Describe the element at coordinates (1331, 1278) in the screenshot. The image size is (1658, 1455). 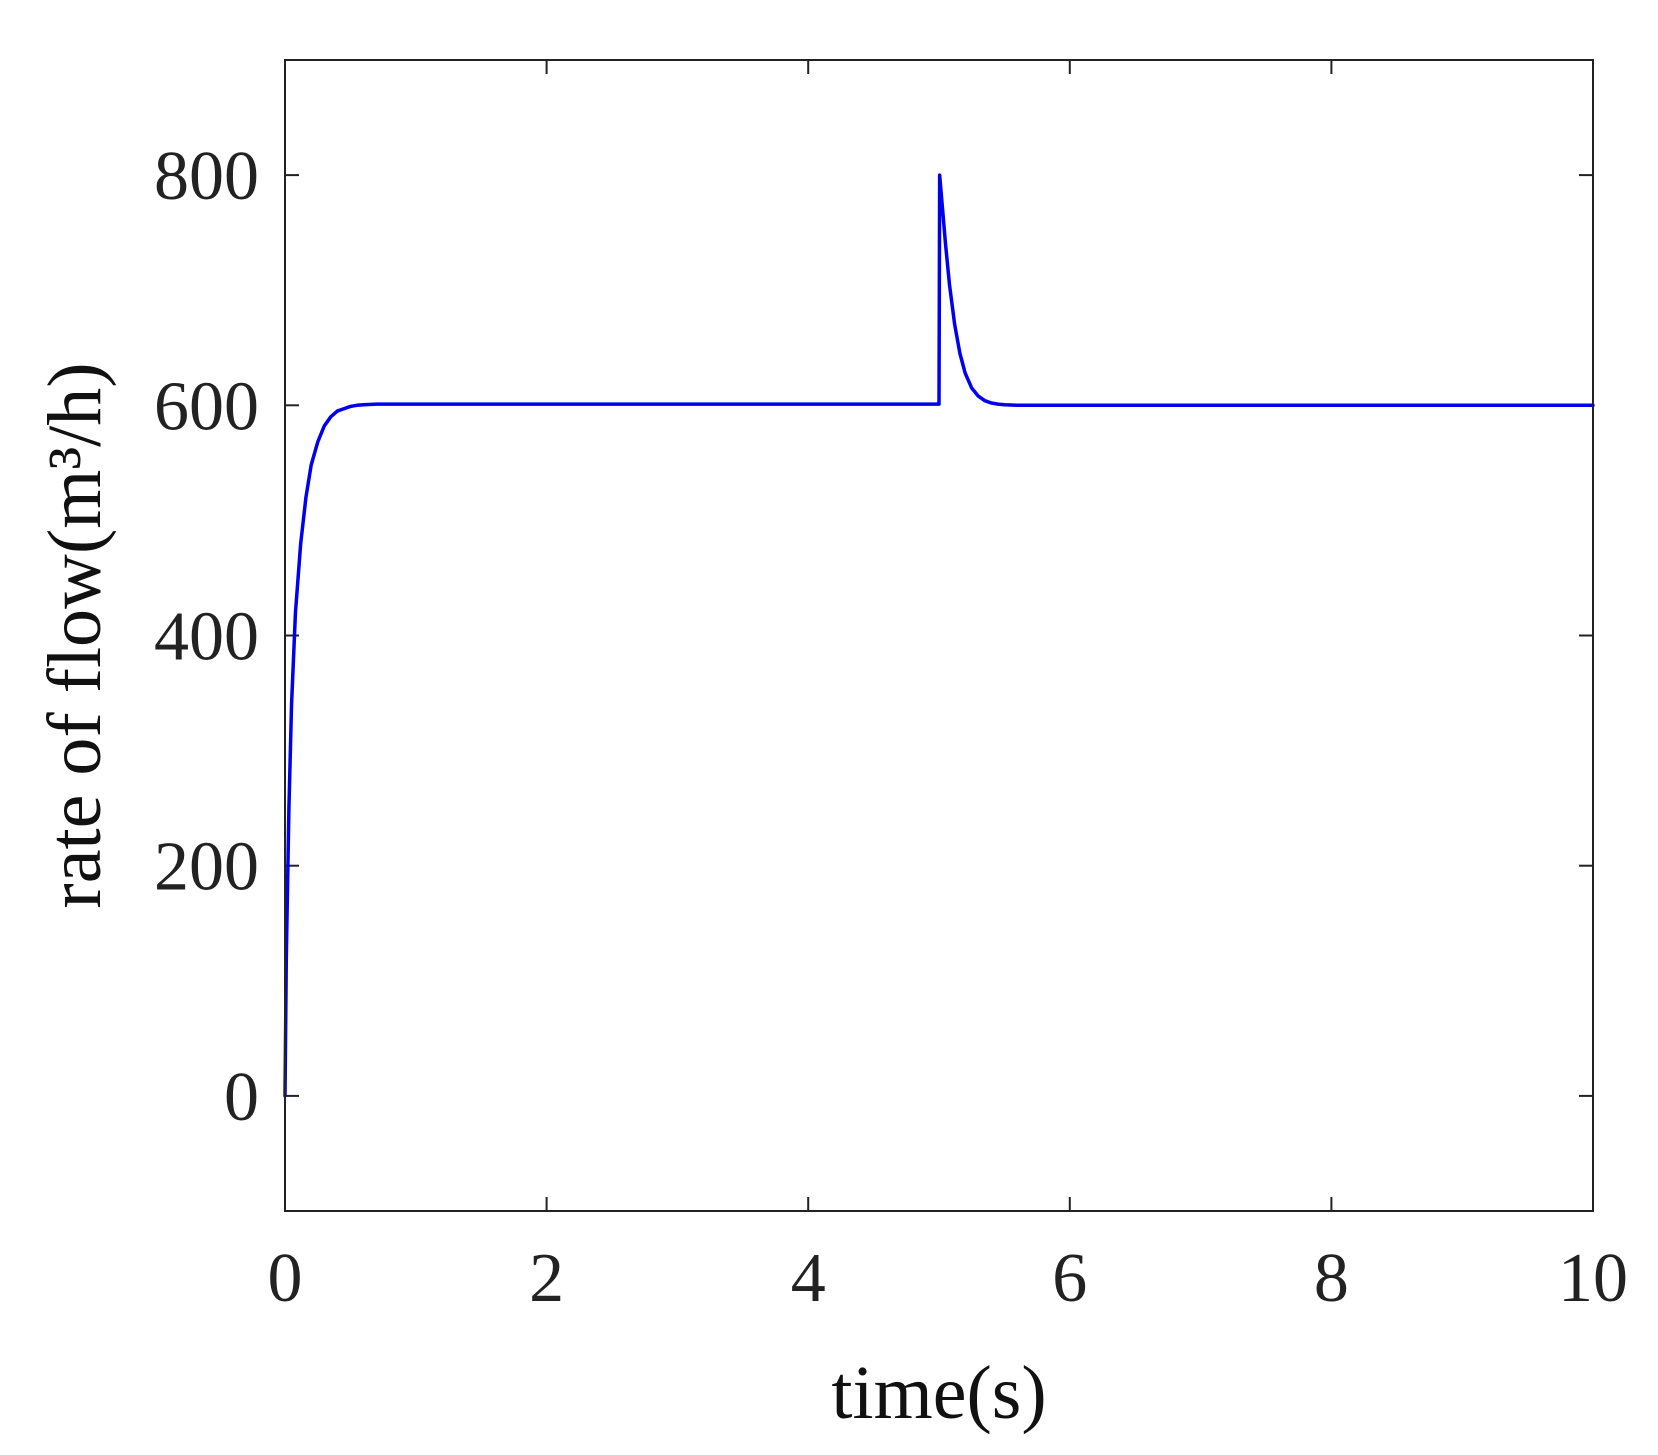
I see `x-tick-label: 8` at that location.